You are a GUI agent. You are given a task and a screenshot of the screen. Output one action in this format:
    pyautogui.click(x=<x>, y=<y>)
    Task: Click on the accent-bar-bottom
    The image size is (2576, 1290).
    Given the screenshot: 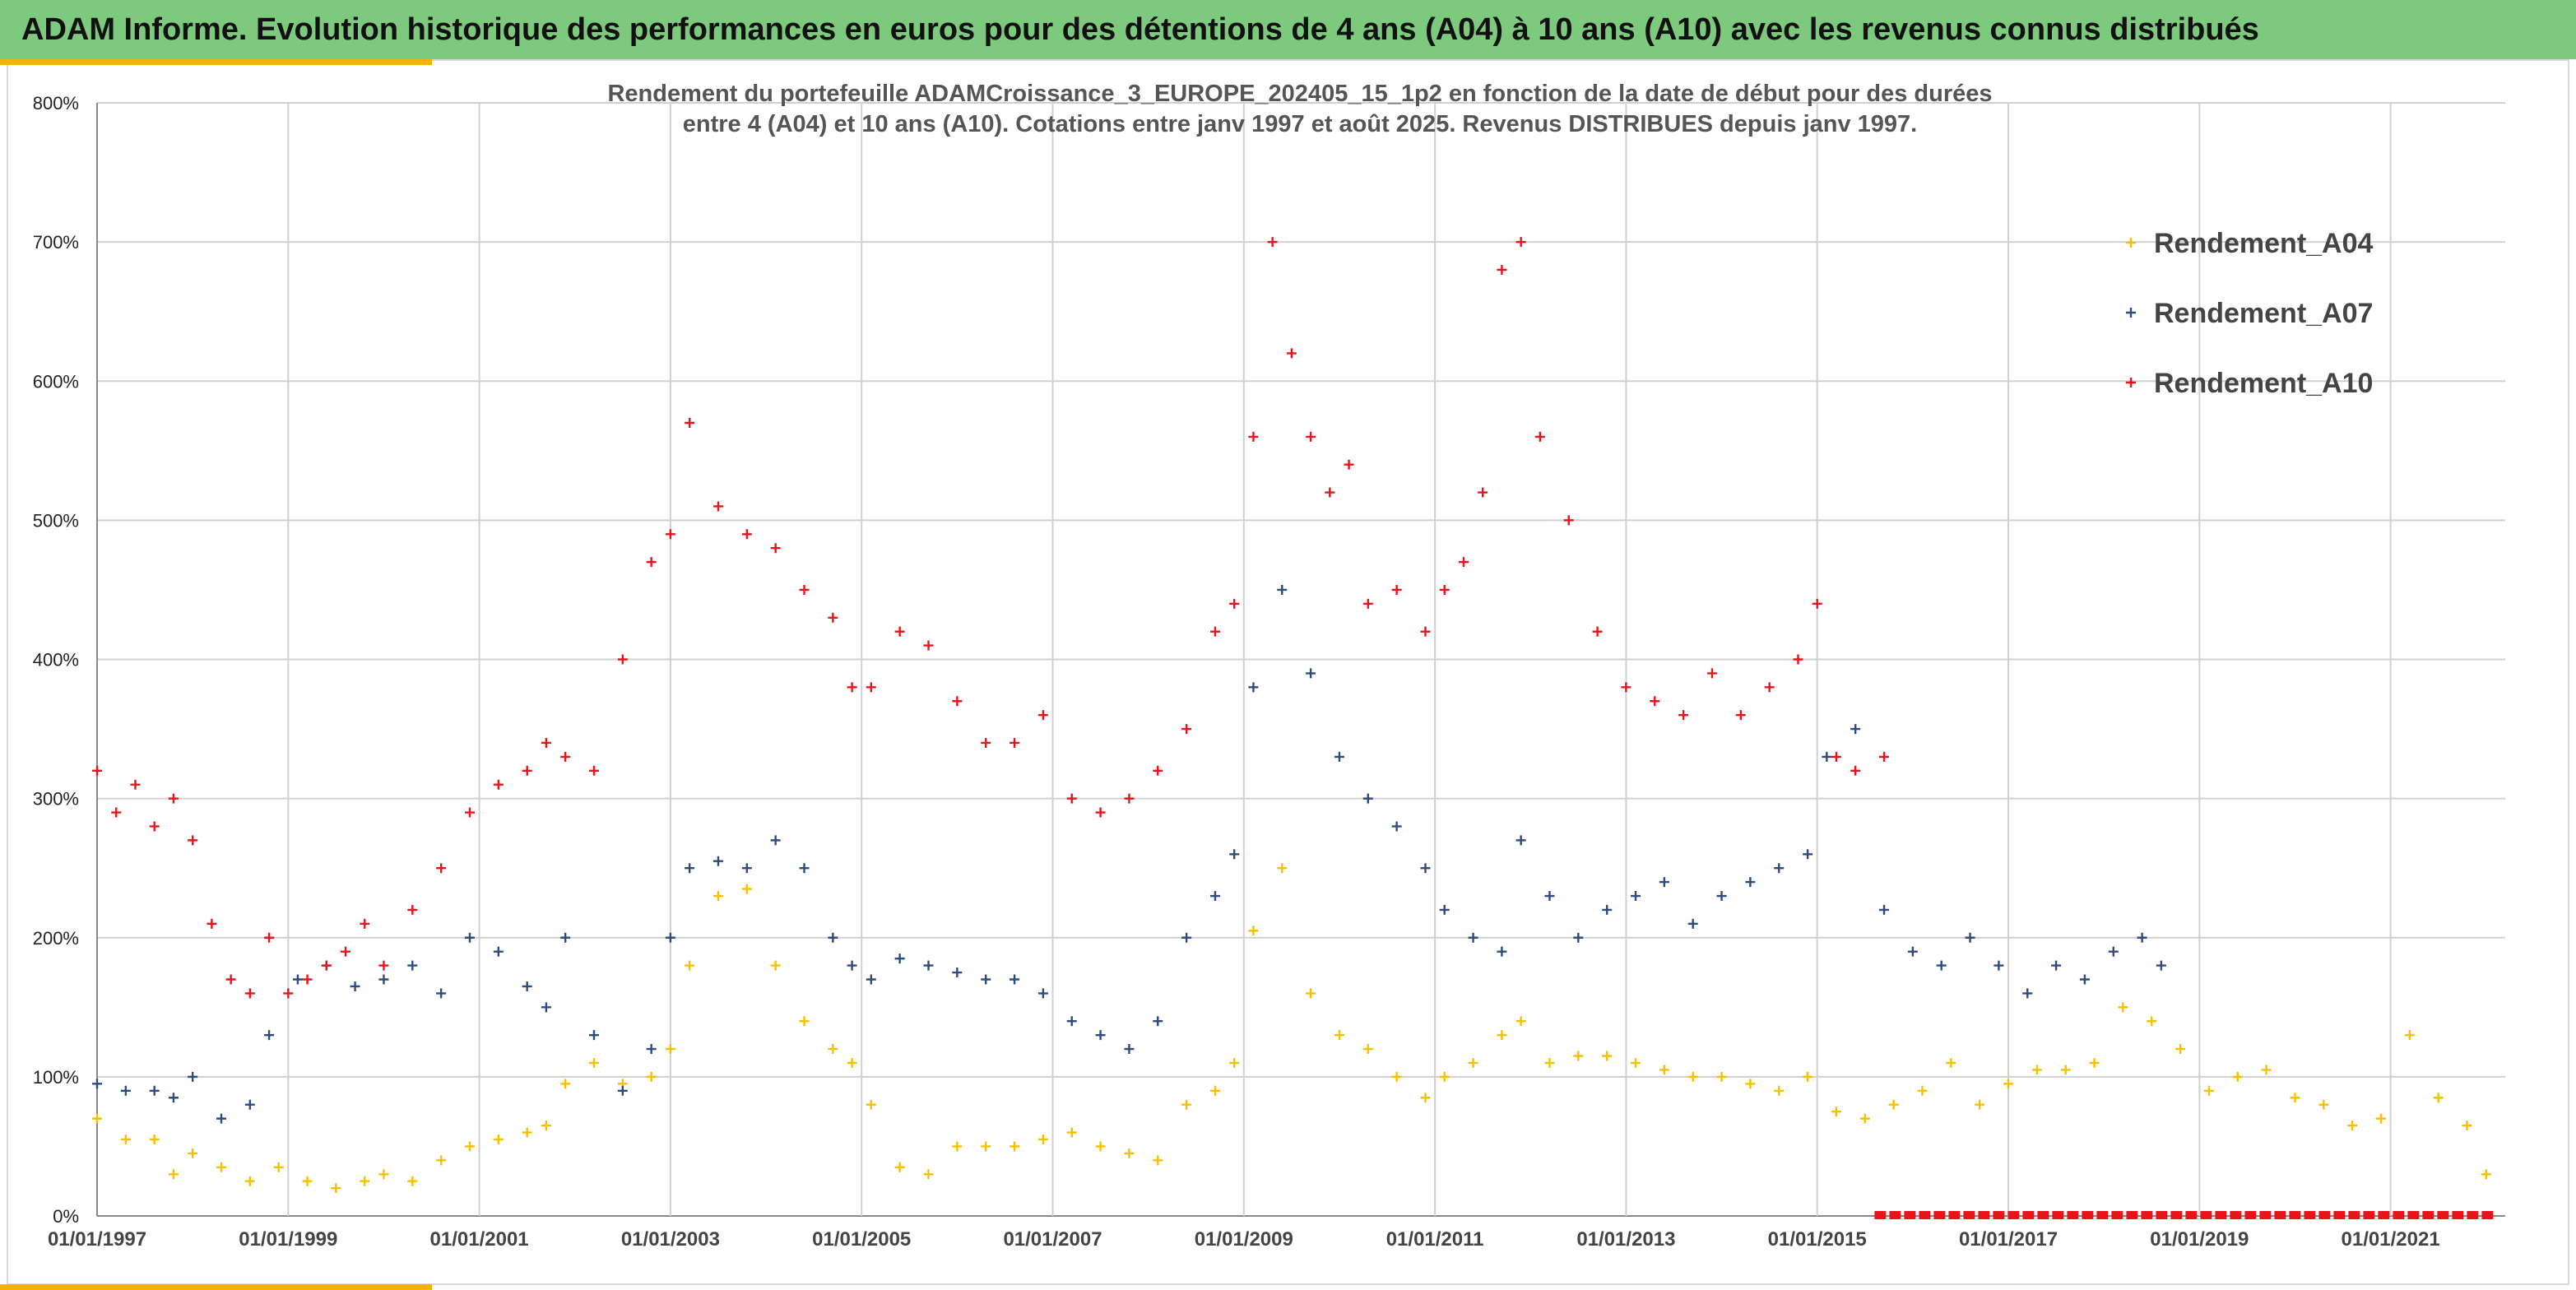 What is the action you would take?
    pyautogui.click(x=216, y=1287)
    